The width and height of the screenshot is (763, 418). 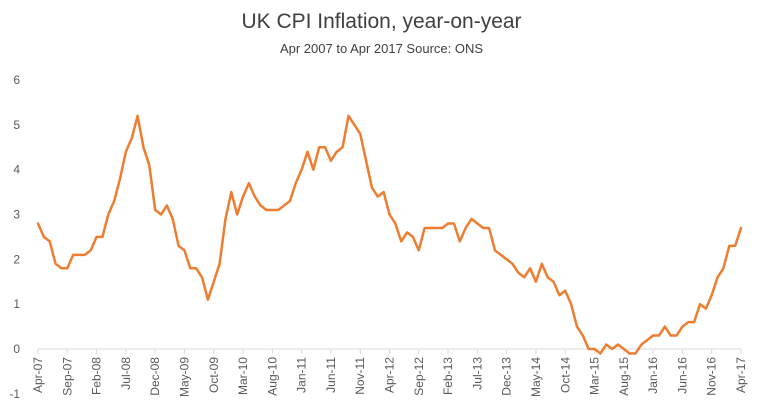 What do you see at coordinates (272, 376) in the screenshot?
I see `x-tick-label: Aug-10` at bounding box center [272, 376].